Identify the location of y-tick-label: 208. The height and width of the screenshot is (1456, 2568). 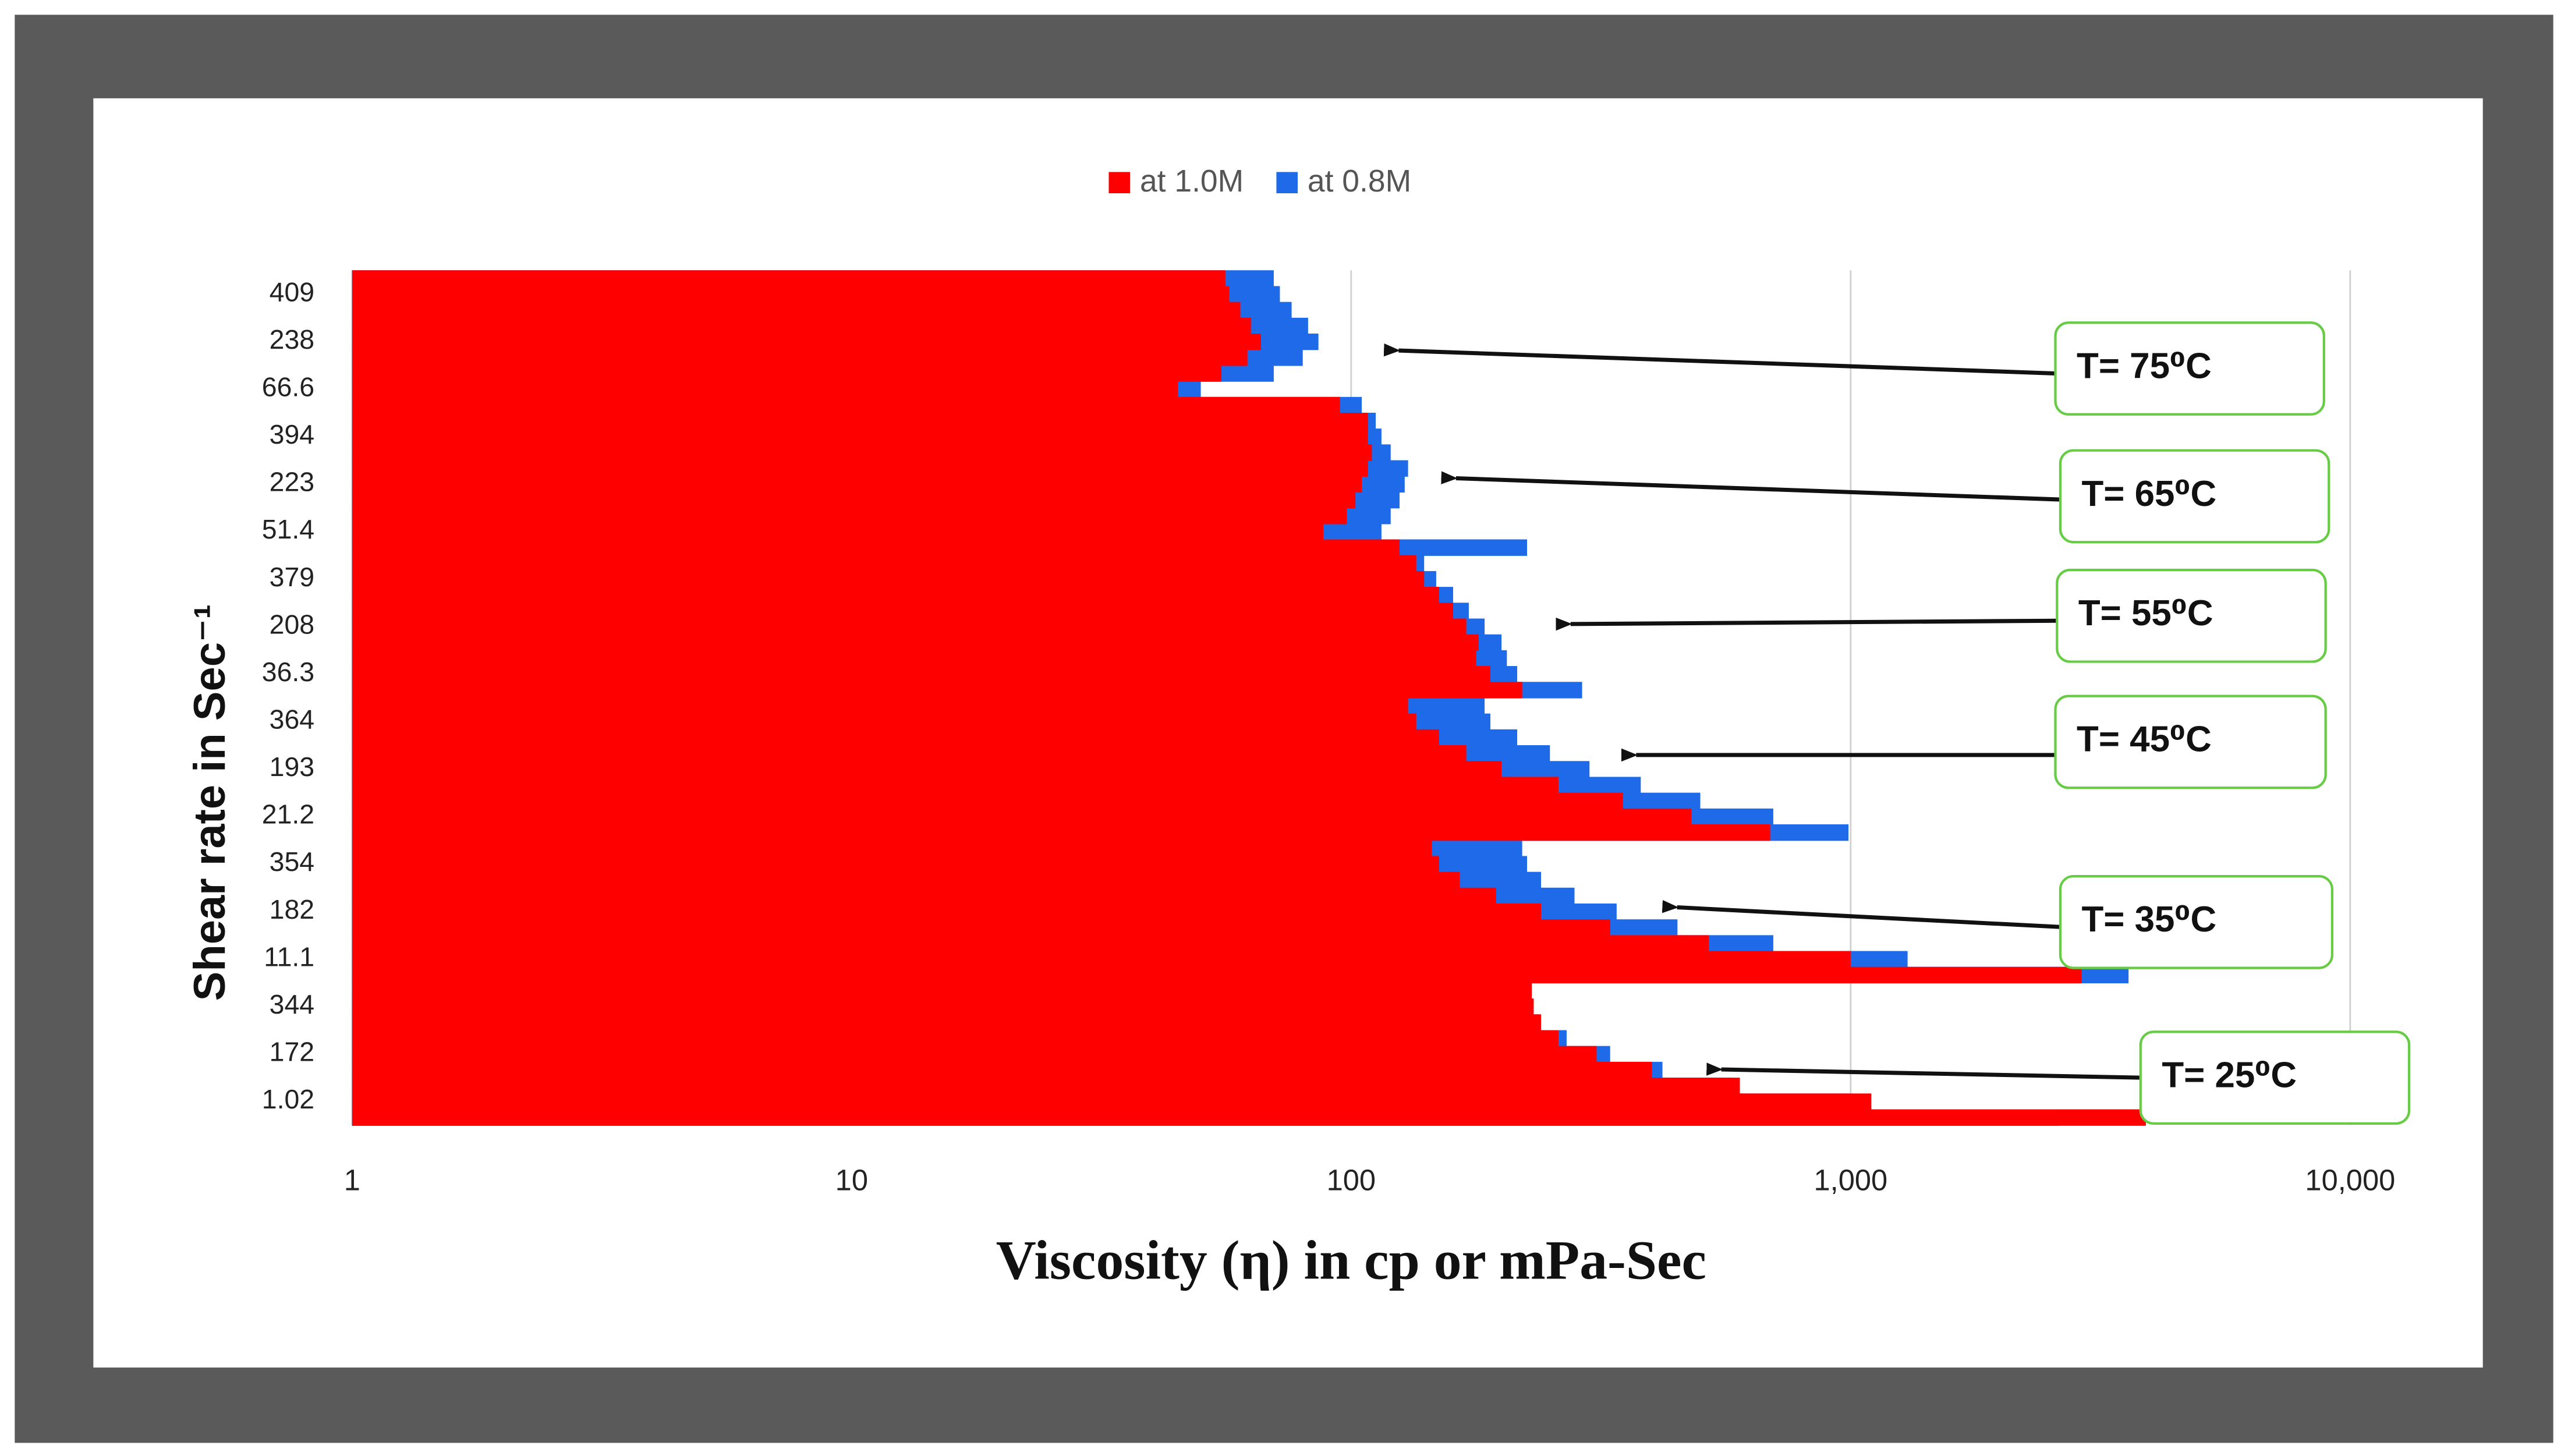
(292, 624).